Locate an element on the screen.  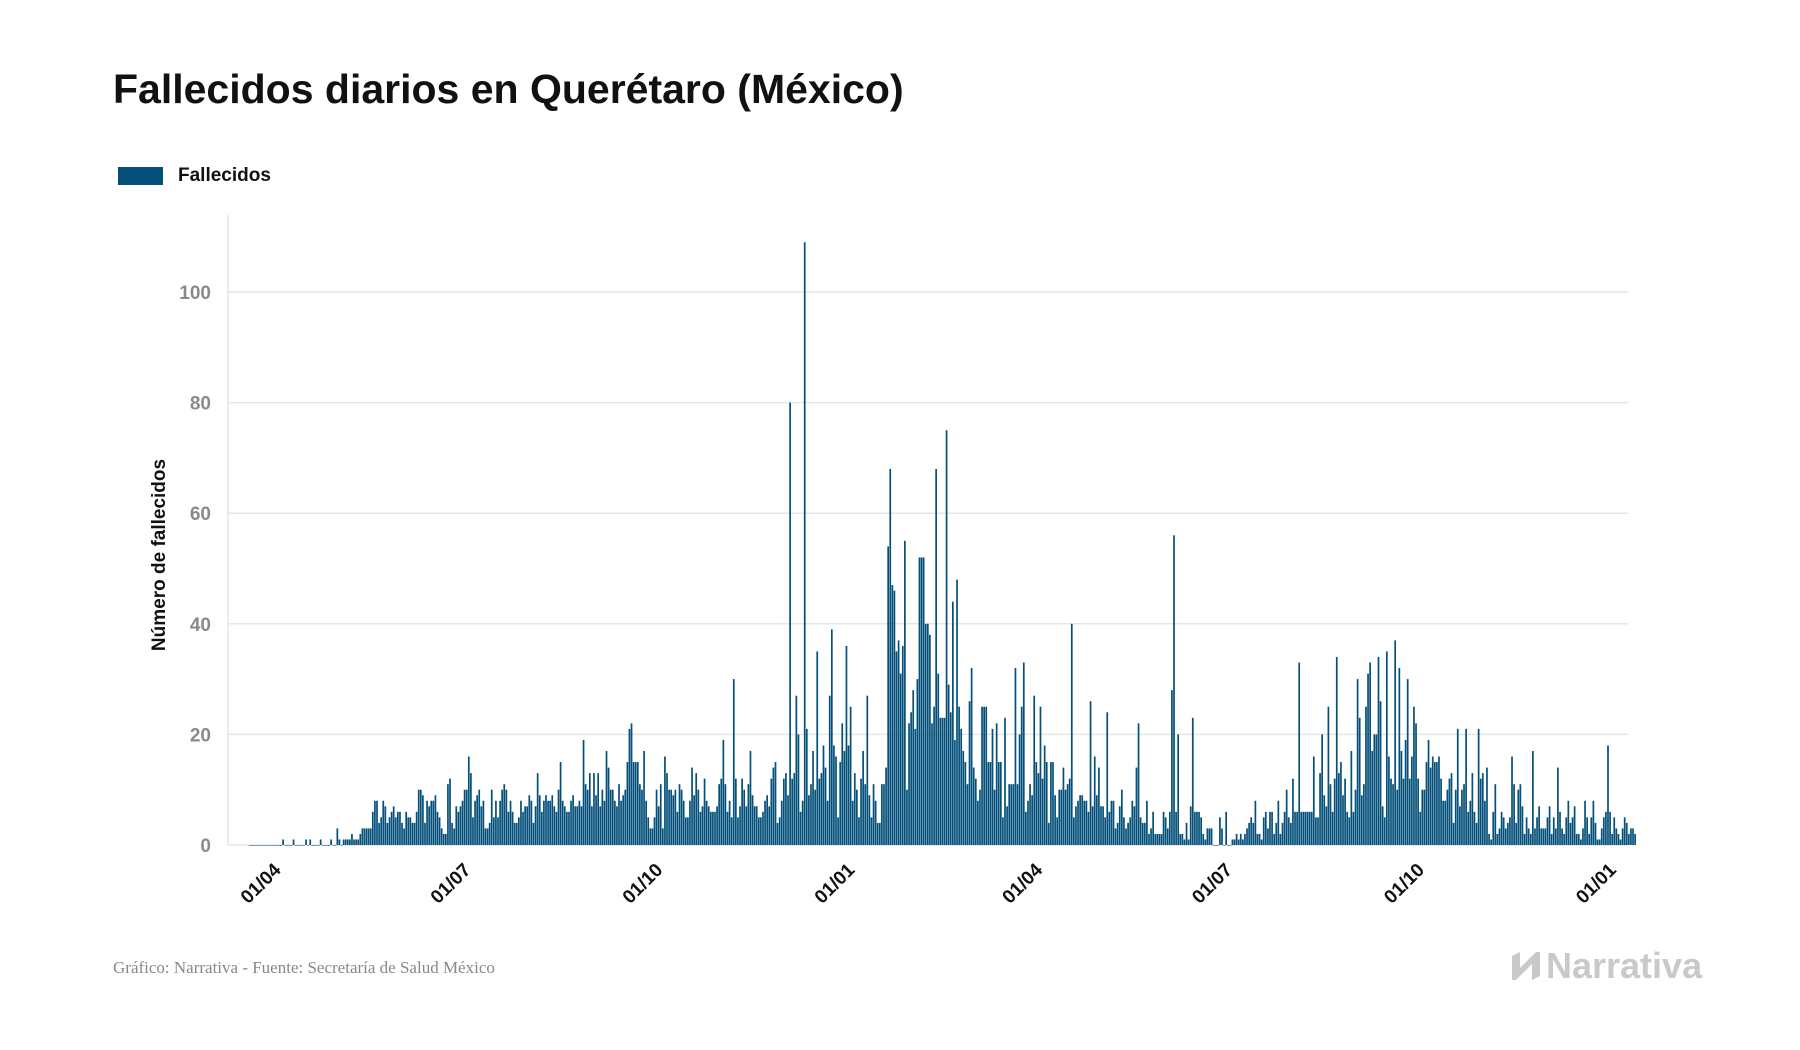
legend-label: Fallecidos is located at coordinates (224, 175).